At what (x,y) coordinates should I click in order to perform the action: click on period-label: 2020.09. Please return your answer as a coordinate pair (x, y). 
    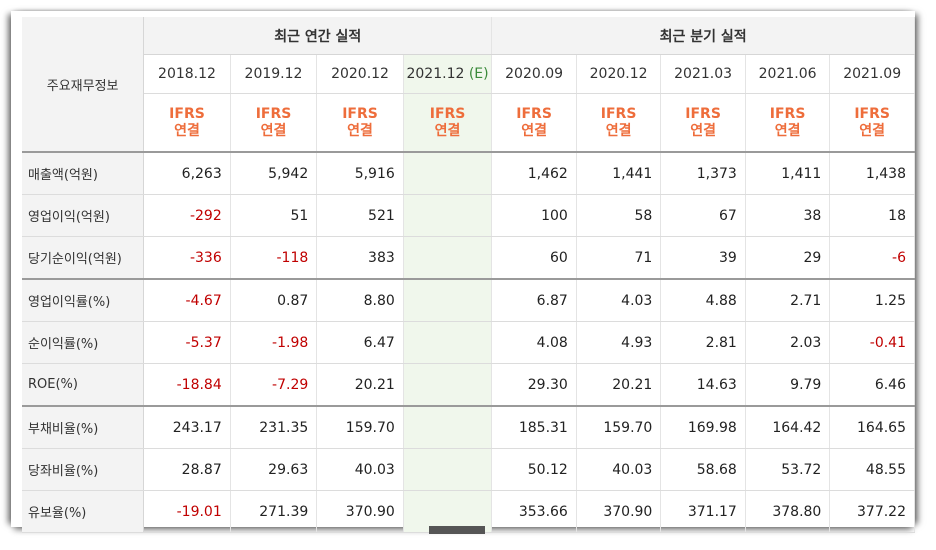
    Looking at the image, I should click on (534, 74).